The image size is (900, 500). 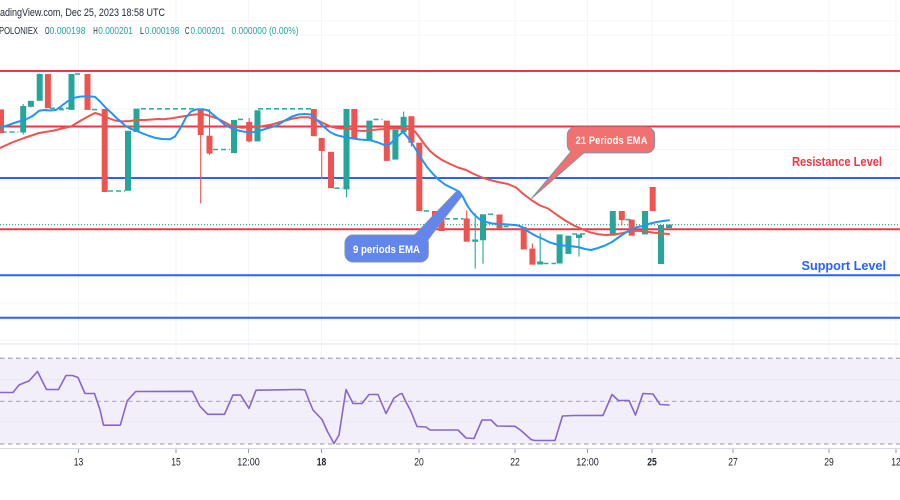 I want to click on svg-text: Support Level, so click(x=844, y=265).